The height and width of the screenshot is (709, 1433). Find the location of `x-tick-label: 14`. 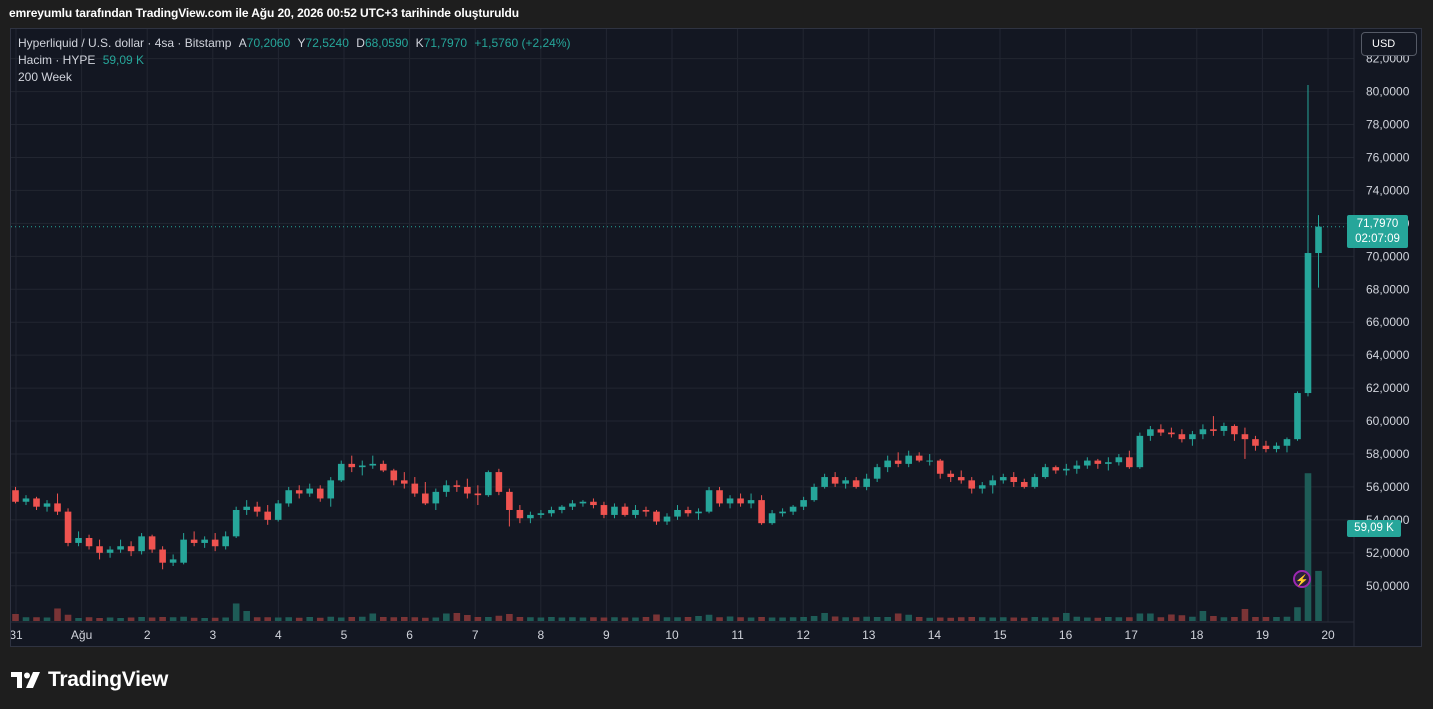

x-tick-label: 14 is located at coordinates (935, 635).